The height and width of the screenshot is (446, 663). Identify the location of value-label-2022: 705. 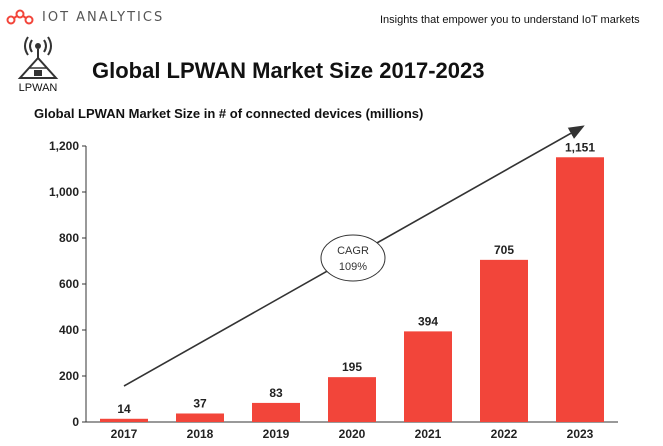
(504, 250).